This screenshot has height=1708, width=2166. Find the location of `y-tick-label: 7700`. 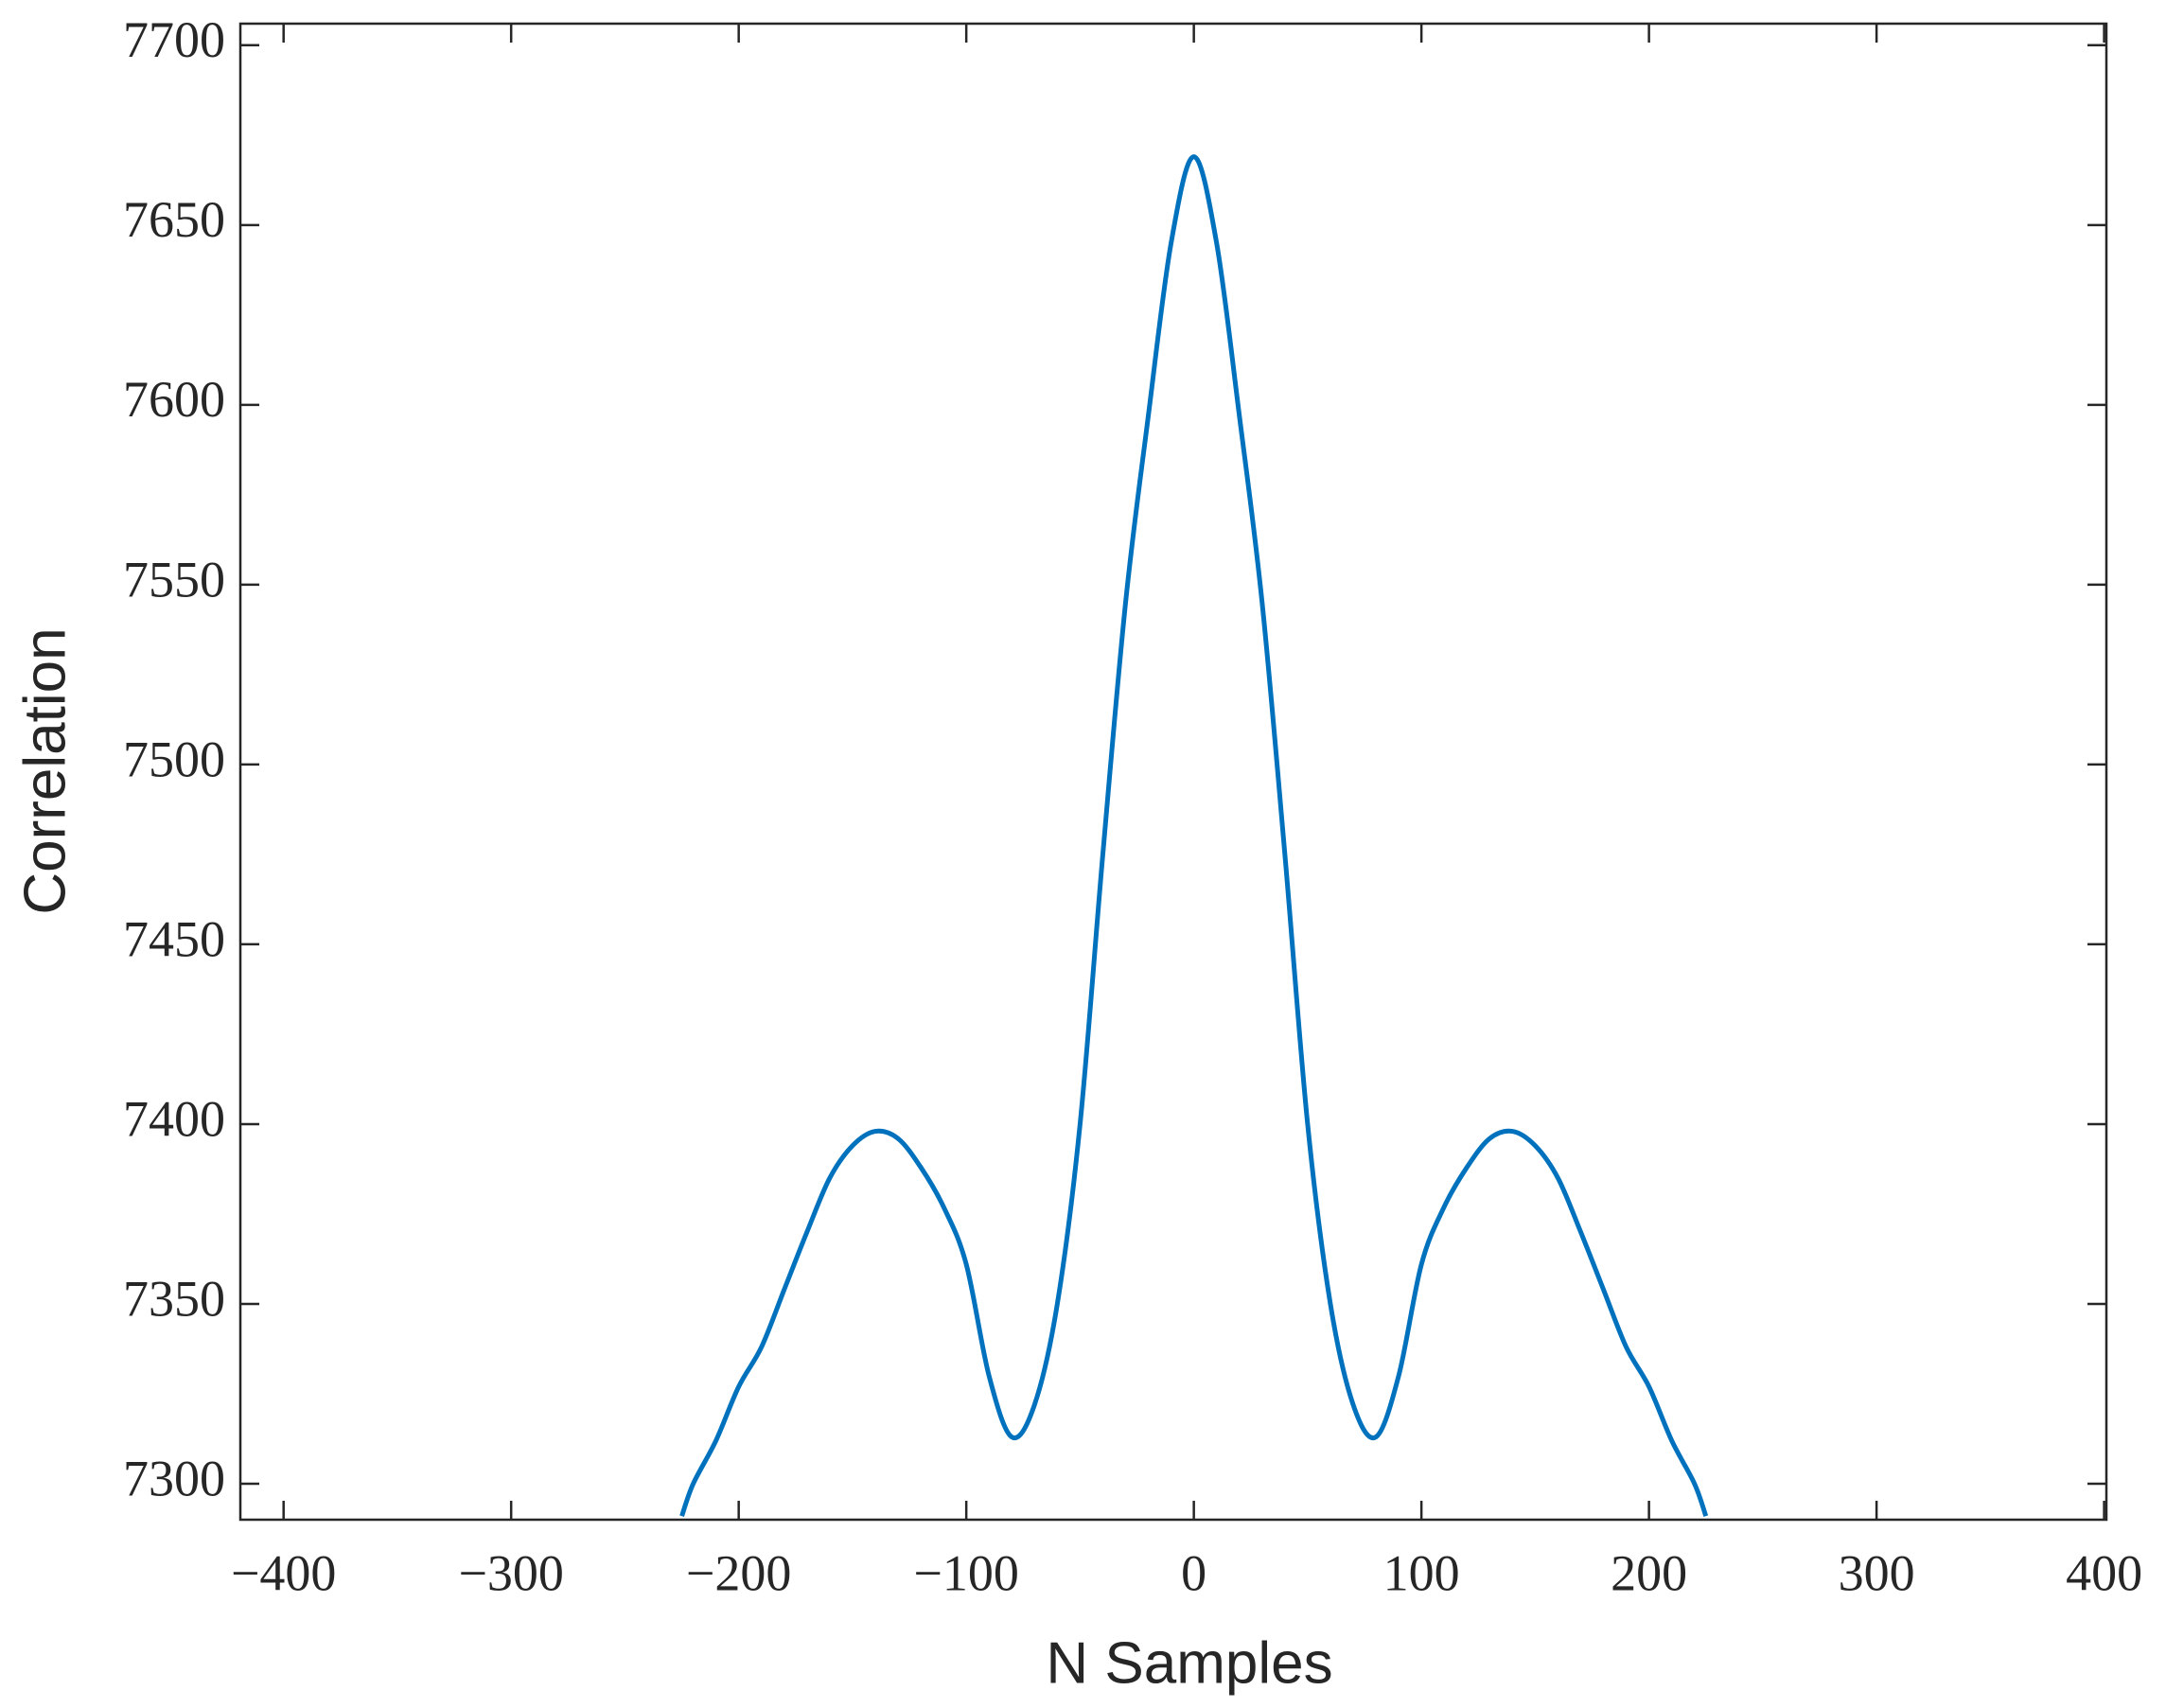

y-tick-label: 7700 is located at coordinates (174, 39).